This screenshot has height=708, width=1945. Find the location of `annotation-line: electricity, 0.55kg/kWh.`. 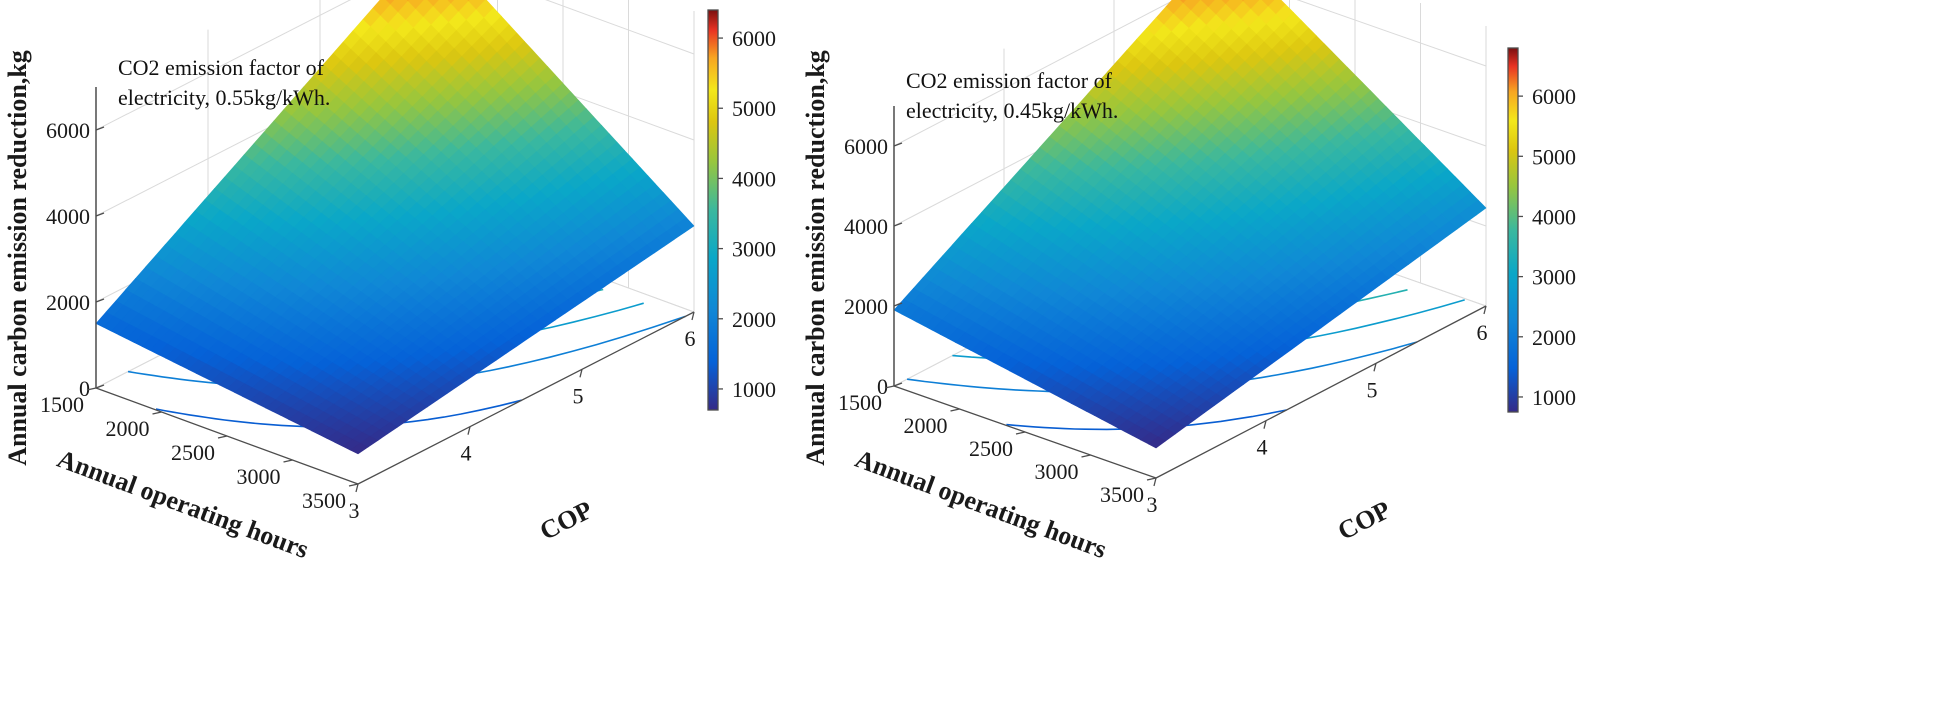

annotation-line: electricity, 0.55kg/kWh. is located at coordinates (224, 97).